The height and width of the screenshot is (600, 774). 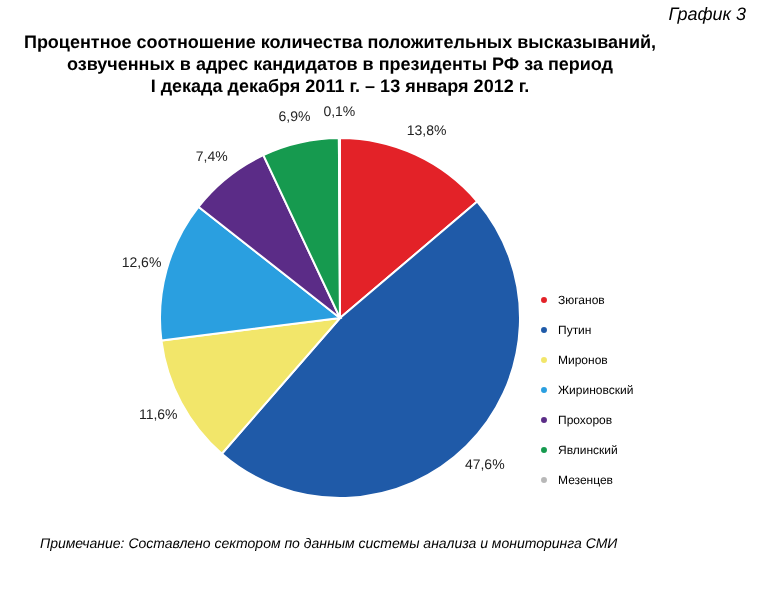 I want to click on chart-title: Процентное соотношение количества положительных высказываний, озвученных в адрес кандидатов в президенты РФ за период I декада декабря 2011 г. – 13 января 2012 г., so click(x=340, y=64).